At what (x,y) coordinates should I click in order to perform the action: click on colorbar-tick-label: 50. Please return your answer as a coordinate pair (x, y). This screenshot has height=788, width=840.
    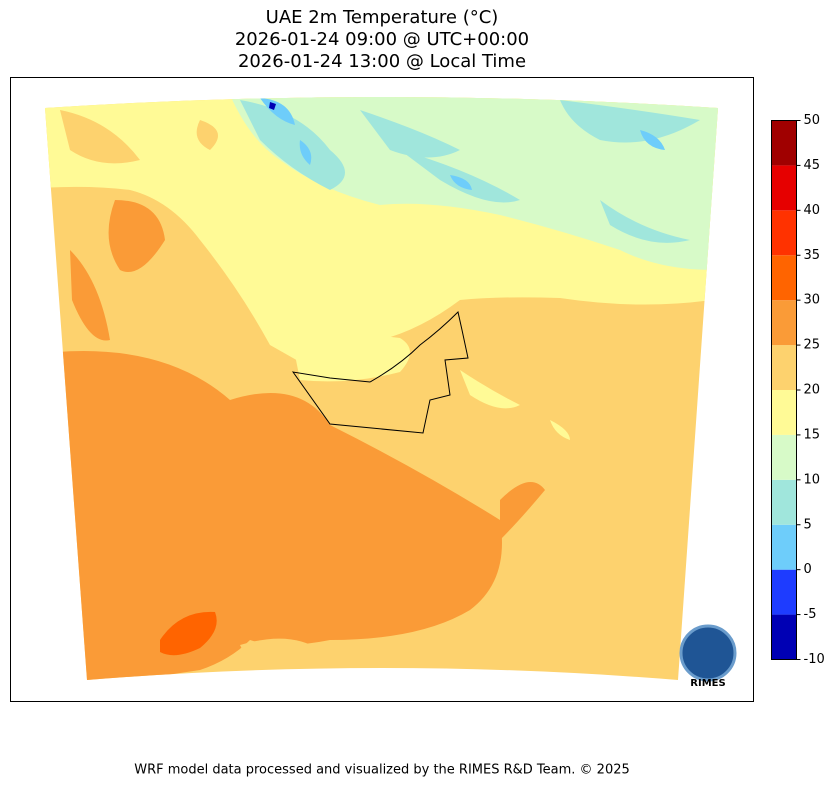
    Looking at the image, I should click on (812, 120).